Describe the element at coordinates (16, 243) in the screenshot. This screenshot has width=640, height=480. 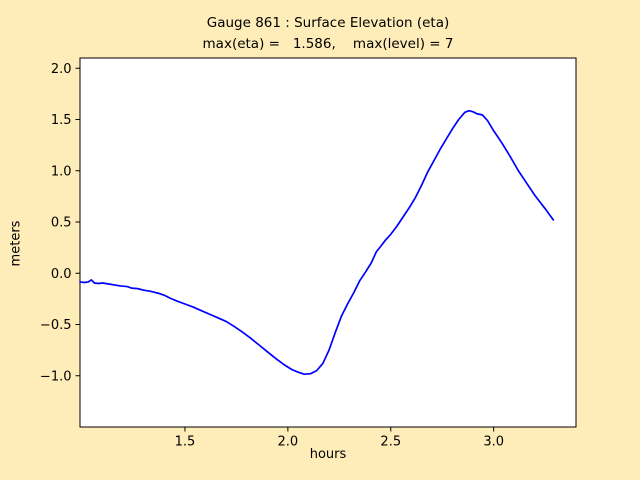
I see `y-axis-label: meters` at that location.